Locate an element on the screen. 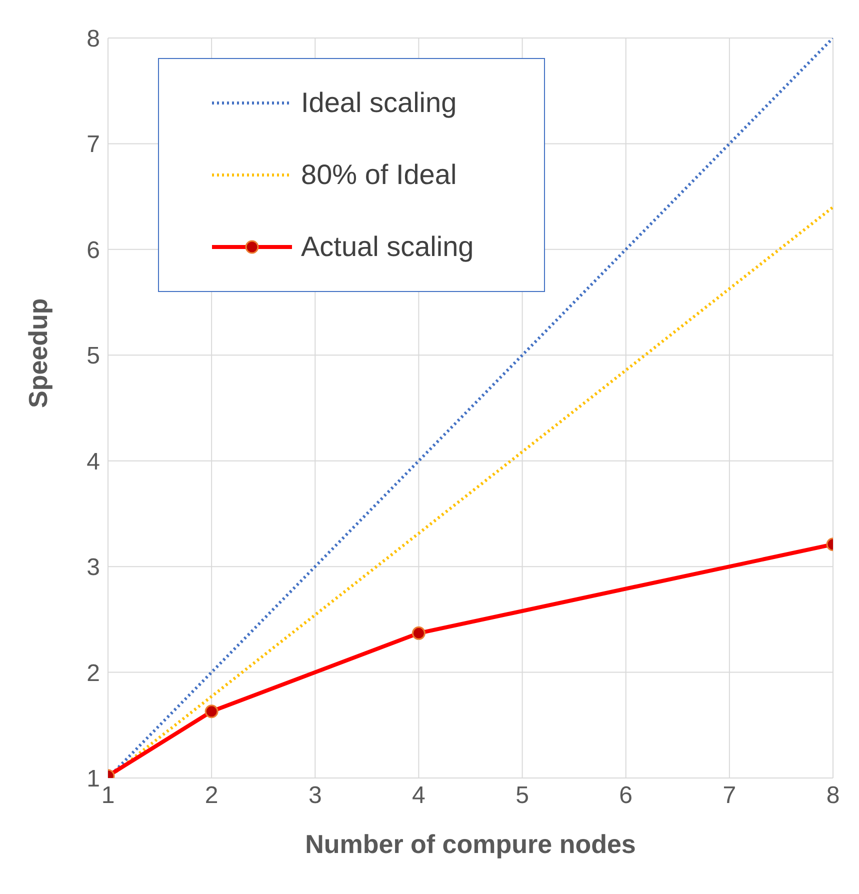 This screenshot has height=894, width=859. x-tick-label: 7 is located at coordinates (729, 796).